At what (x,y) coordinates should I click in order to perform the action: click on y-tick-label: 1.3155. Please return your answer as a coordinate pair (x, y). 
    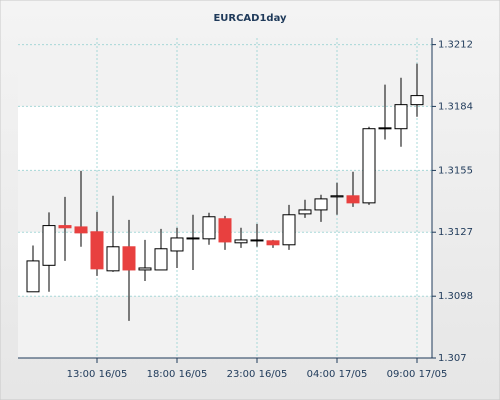
    Looking at the image, I should click on (455, 170).